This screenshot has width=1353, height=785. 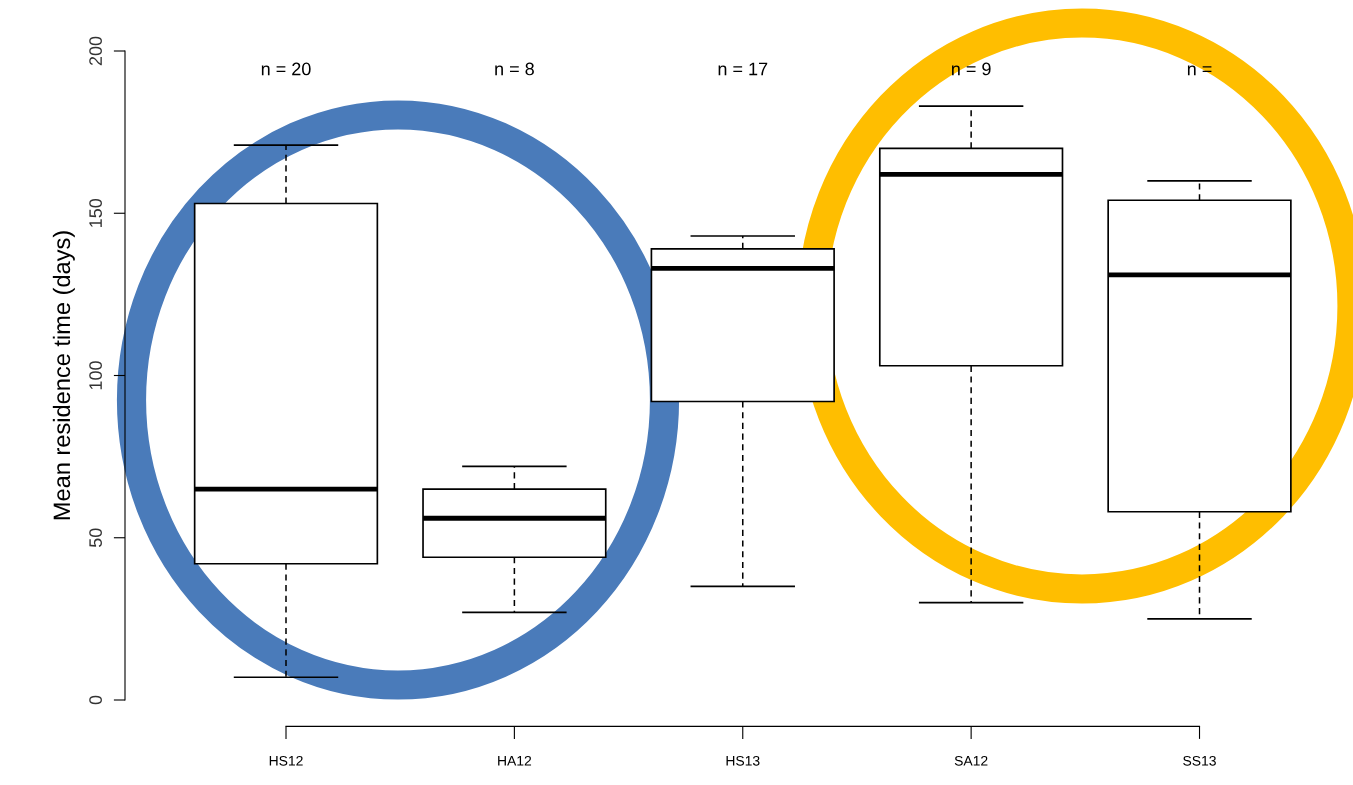 What do you see at coordinates (743, 69) in the screenshot?
I see `annotation: n = 17` at bounding box center [743, 69].